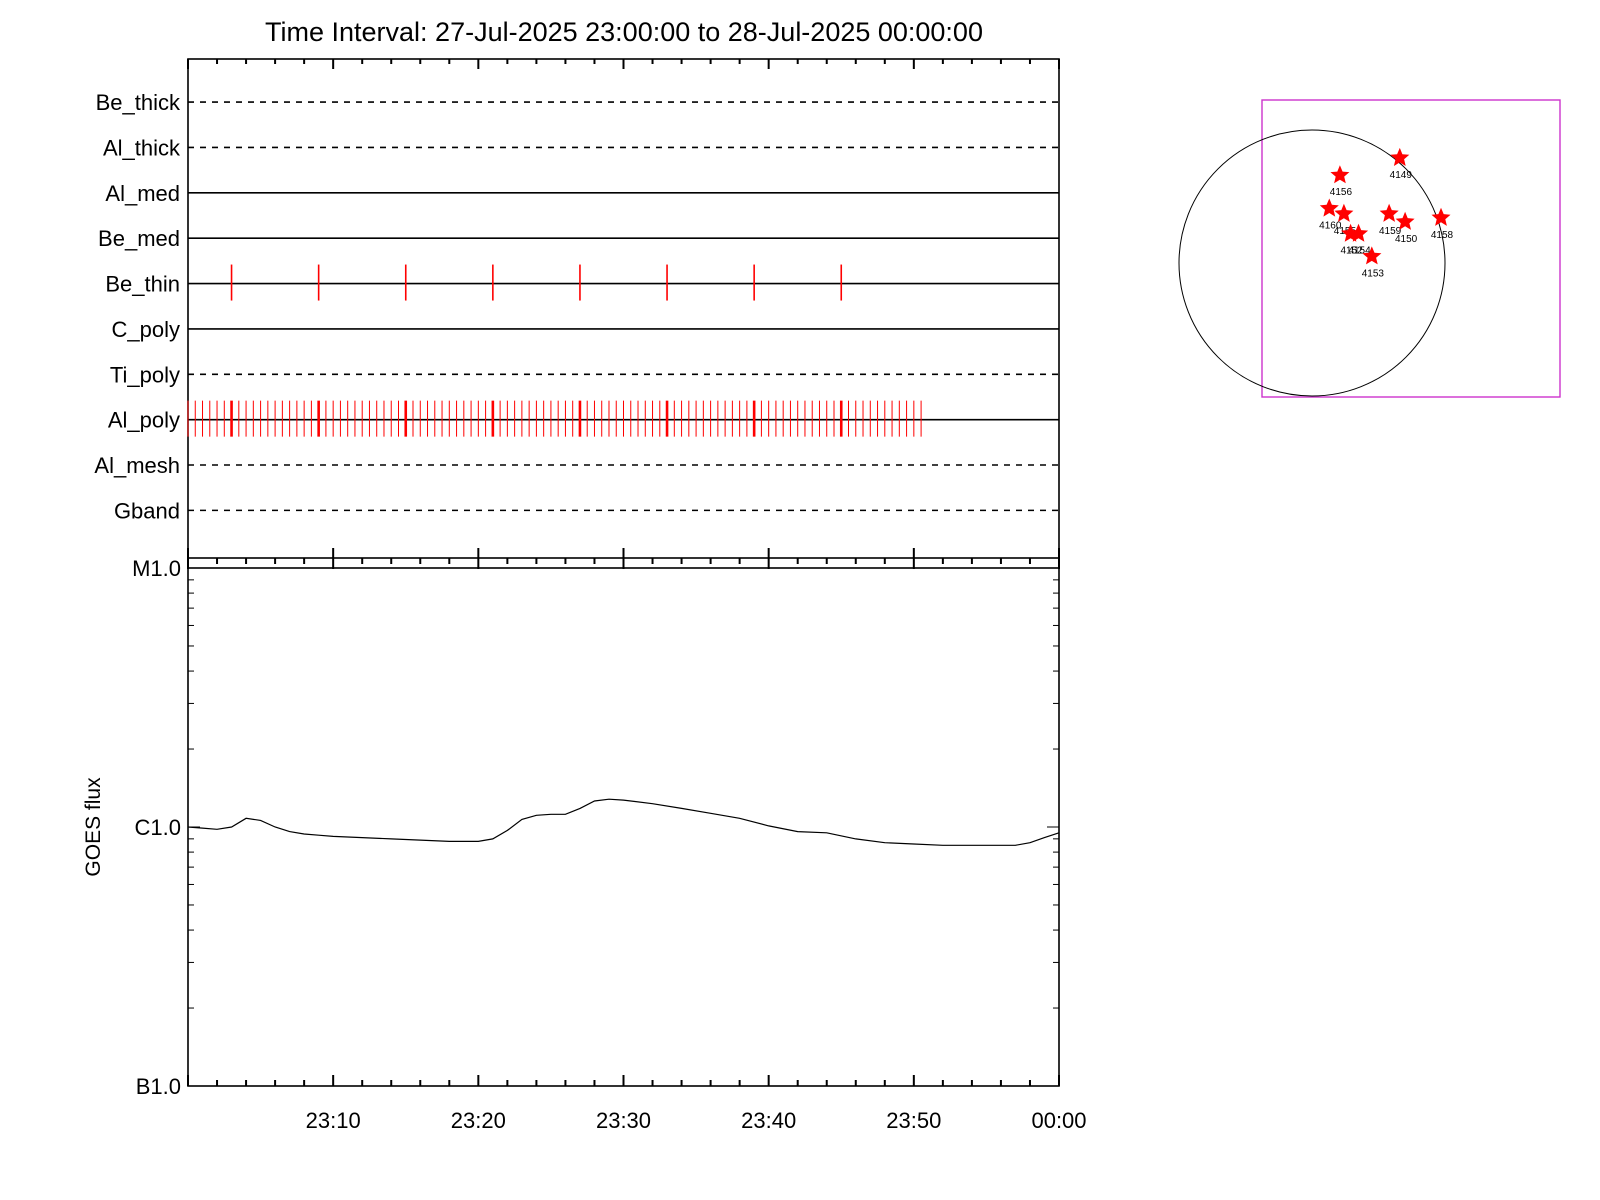 Image resolution: width=1600 pixels, height=1200 pixels. Describe the element at coordinates (158, 827) in the screenshot. I see `y-tick-label: C1.0` at that location.